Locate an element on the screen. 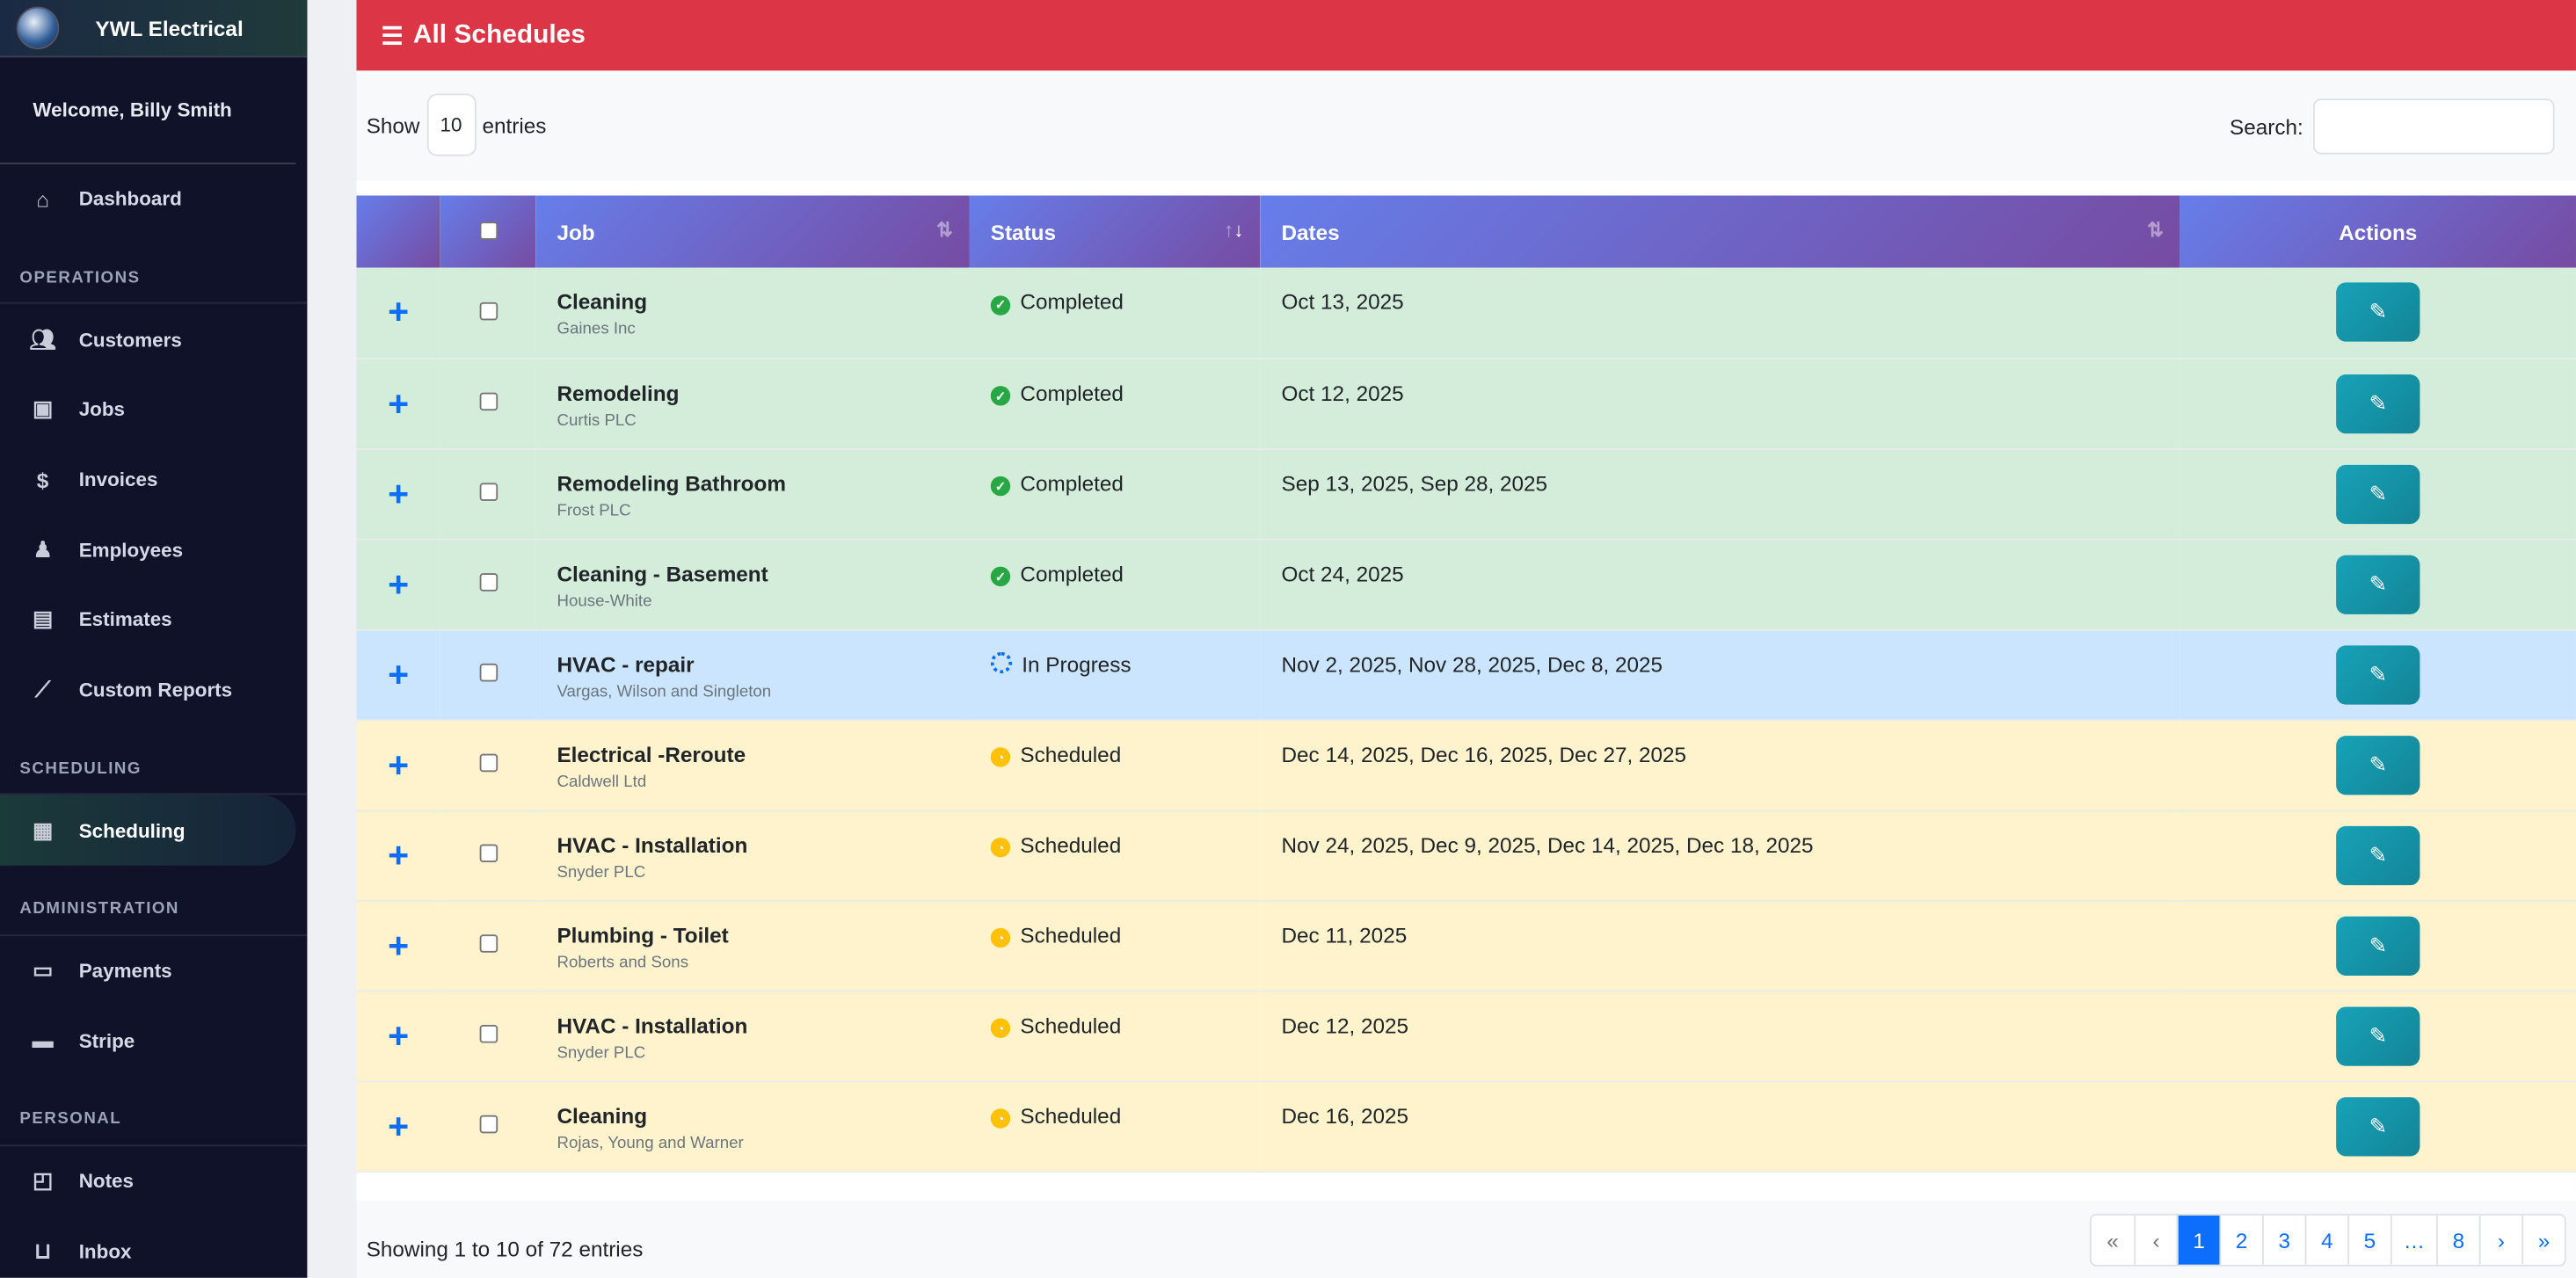  schedule-dates: Oct 24, 2025 is located at coordinates (1342, 573).